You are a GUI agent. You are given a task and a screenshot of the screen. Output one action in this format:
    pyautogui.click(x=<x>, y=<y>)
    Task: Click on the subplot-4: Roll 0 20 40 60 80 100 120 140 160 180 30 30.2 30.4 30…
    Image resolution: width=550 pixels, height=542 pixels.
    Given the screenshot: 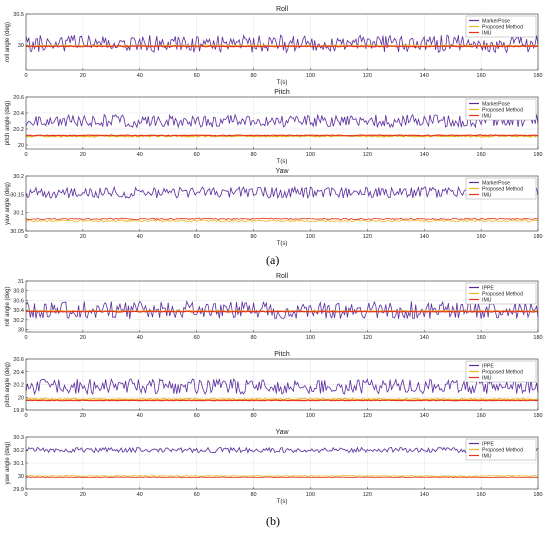 What is the action you would take?
    pyautogui.click(x=274, y=307)
    